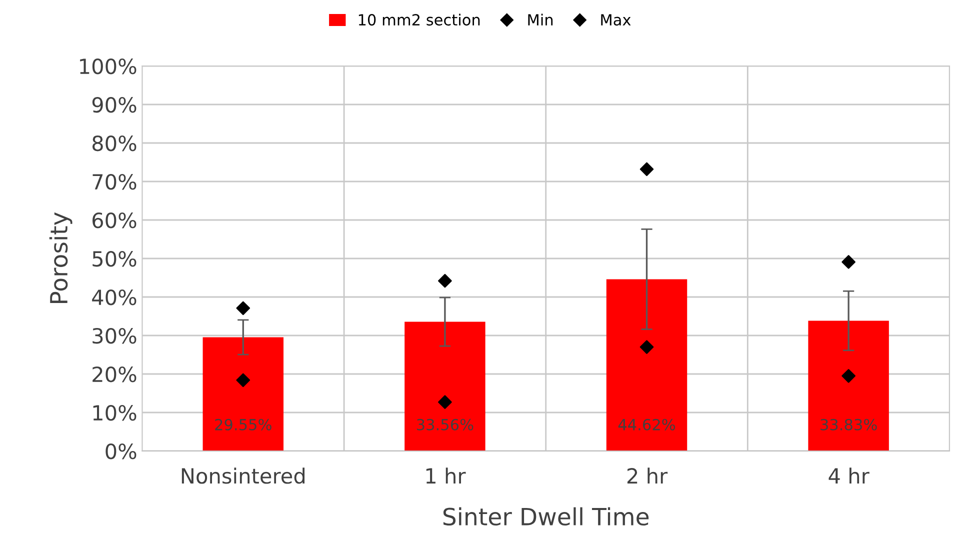  Describe the element at coordinates (114, 374) in the screenshot. I see `y-tick-label: 20%` at that location.